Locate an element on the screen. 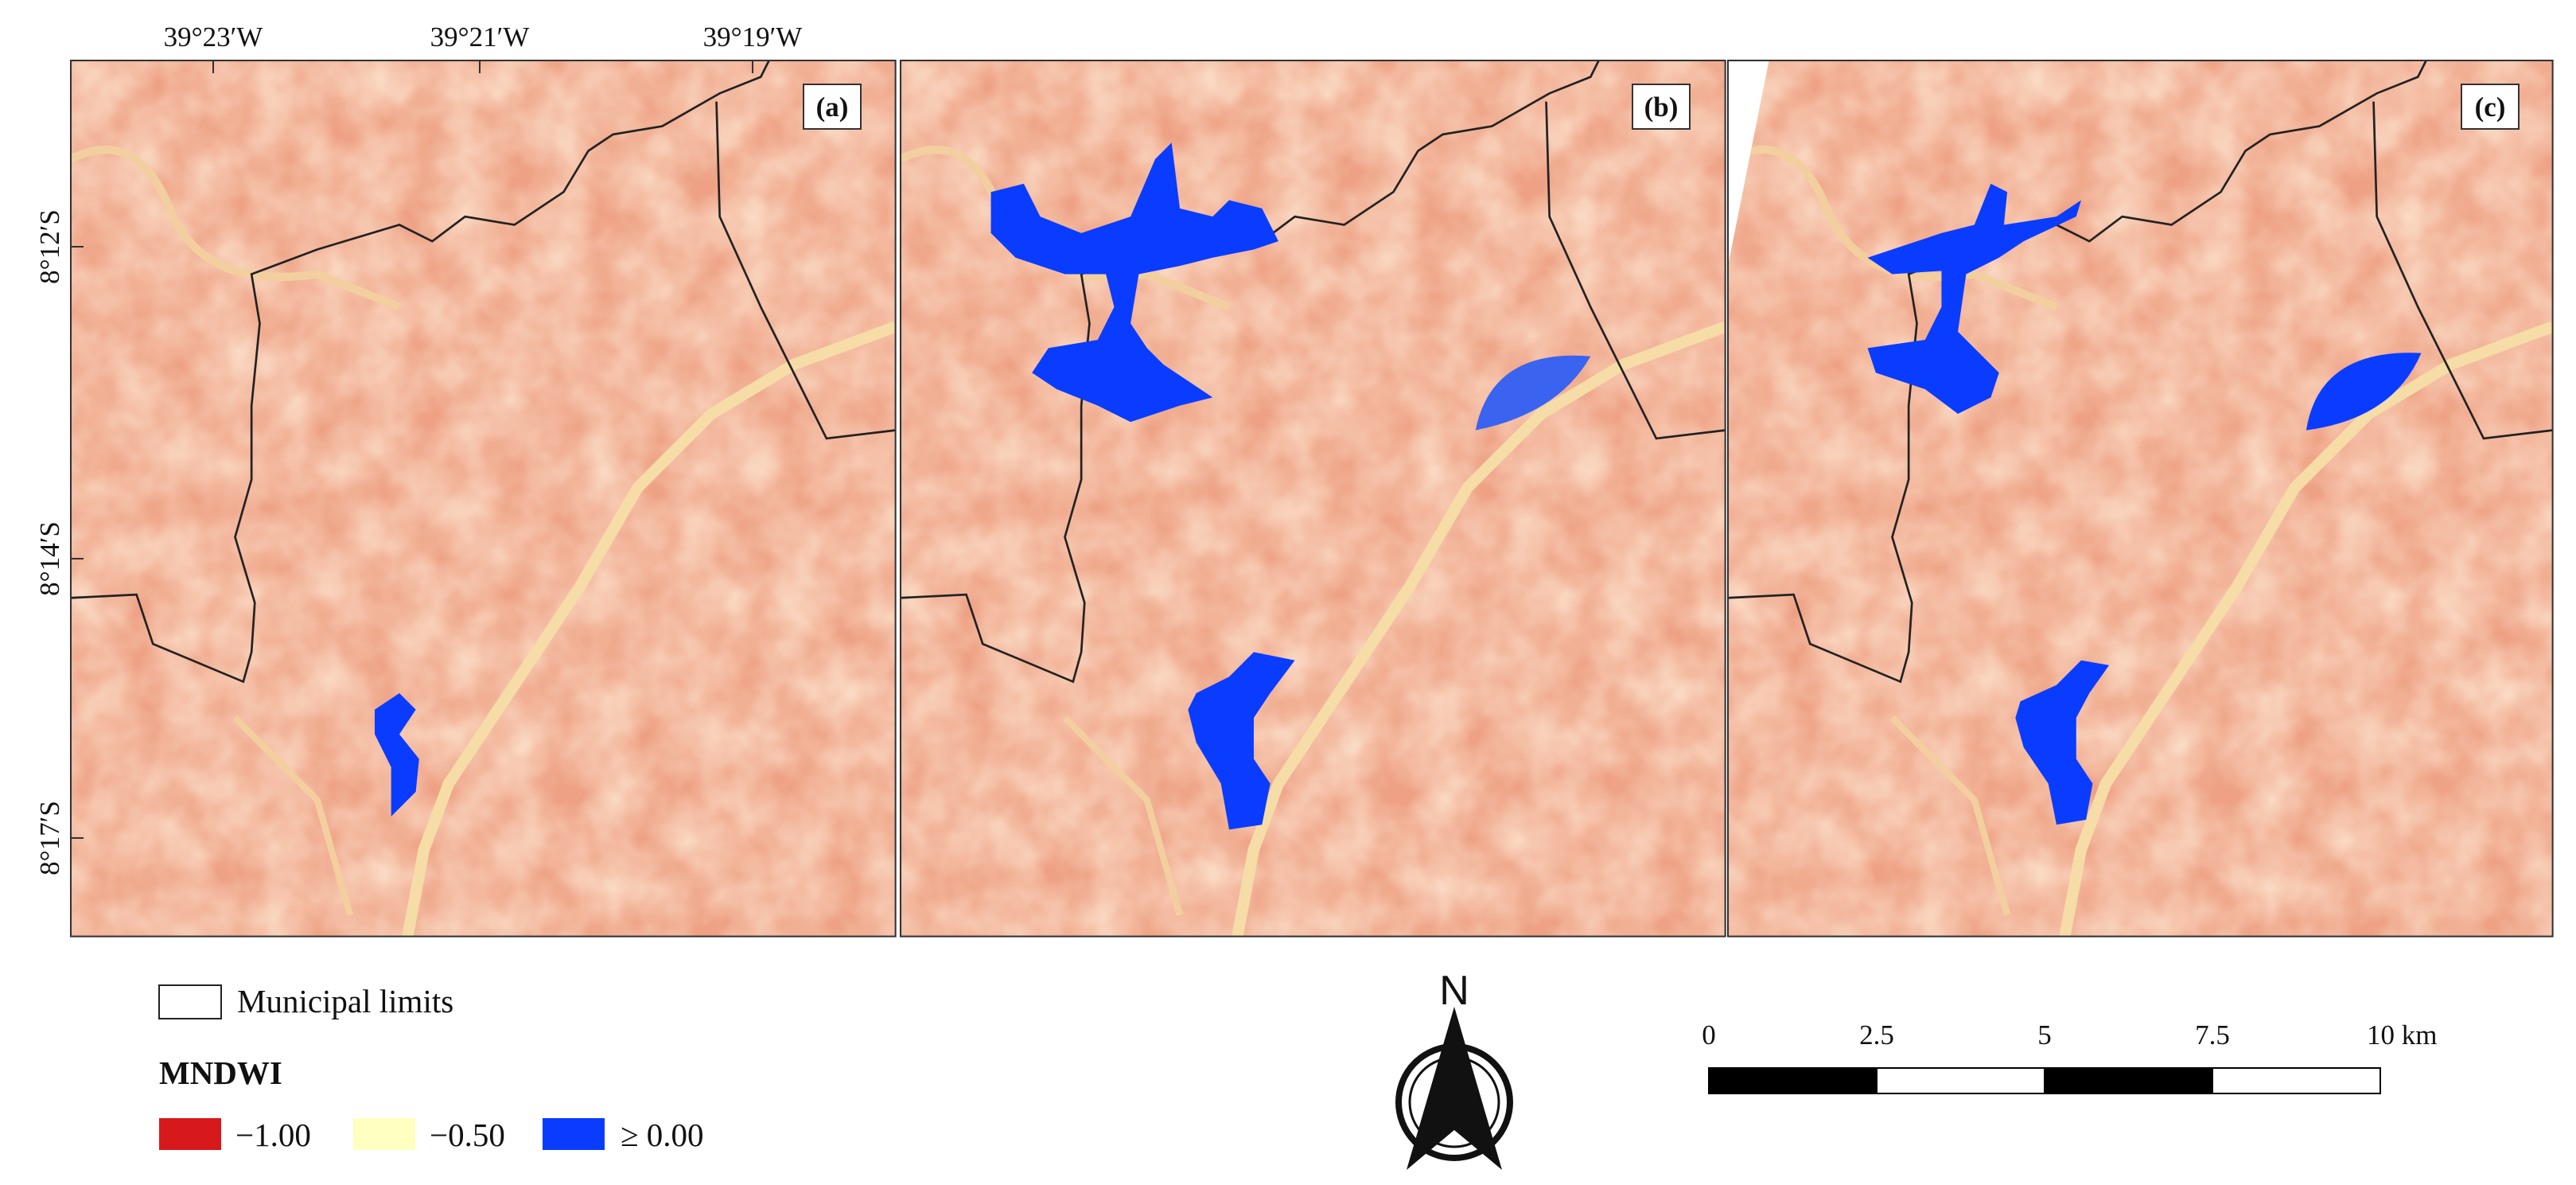  legend-title: MNDWI is located at coordinates (221, 1073).